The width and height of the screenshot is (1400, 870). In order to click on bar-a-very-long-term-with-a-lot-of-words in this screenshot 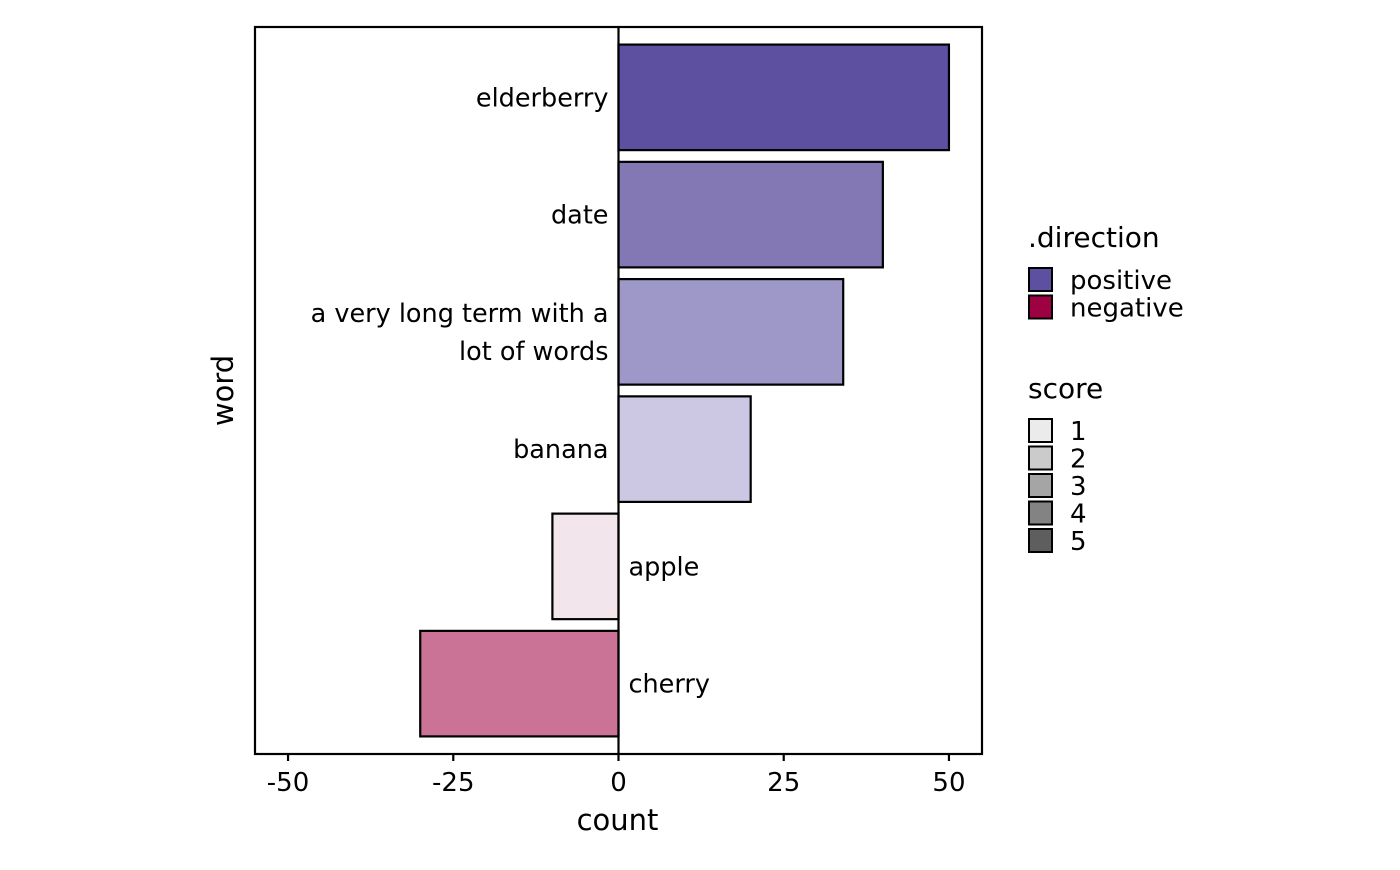, I will do `click(731, 332)`.